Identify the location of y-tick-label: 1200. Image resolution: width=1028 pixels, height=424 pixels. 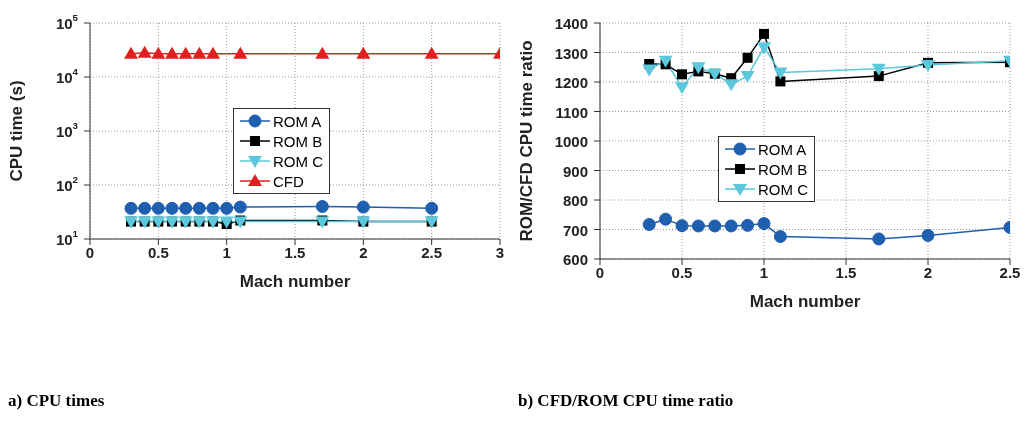
(571, 82).